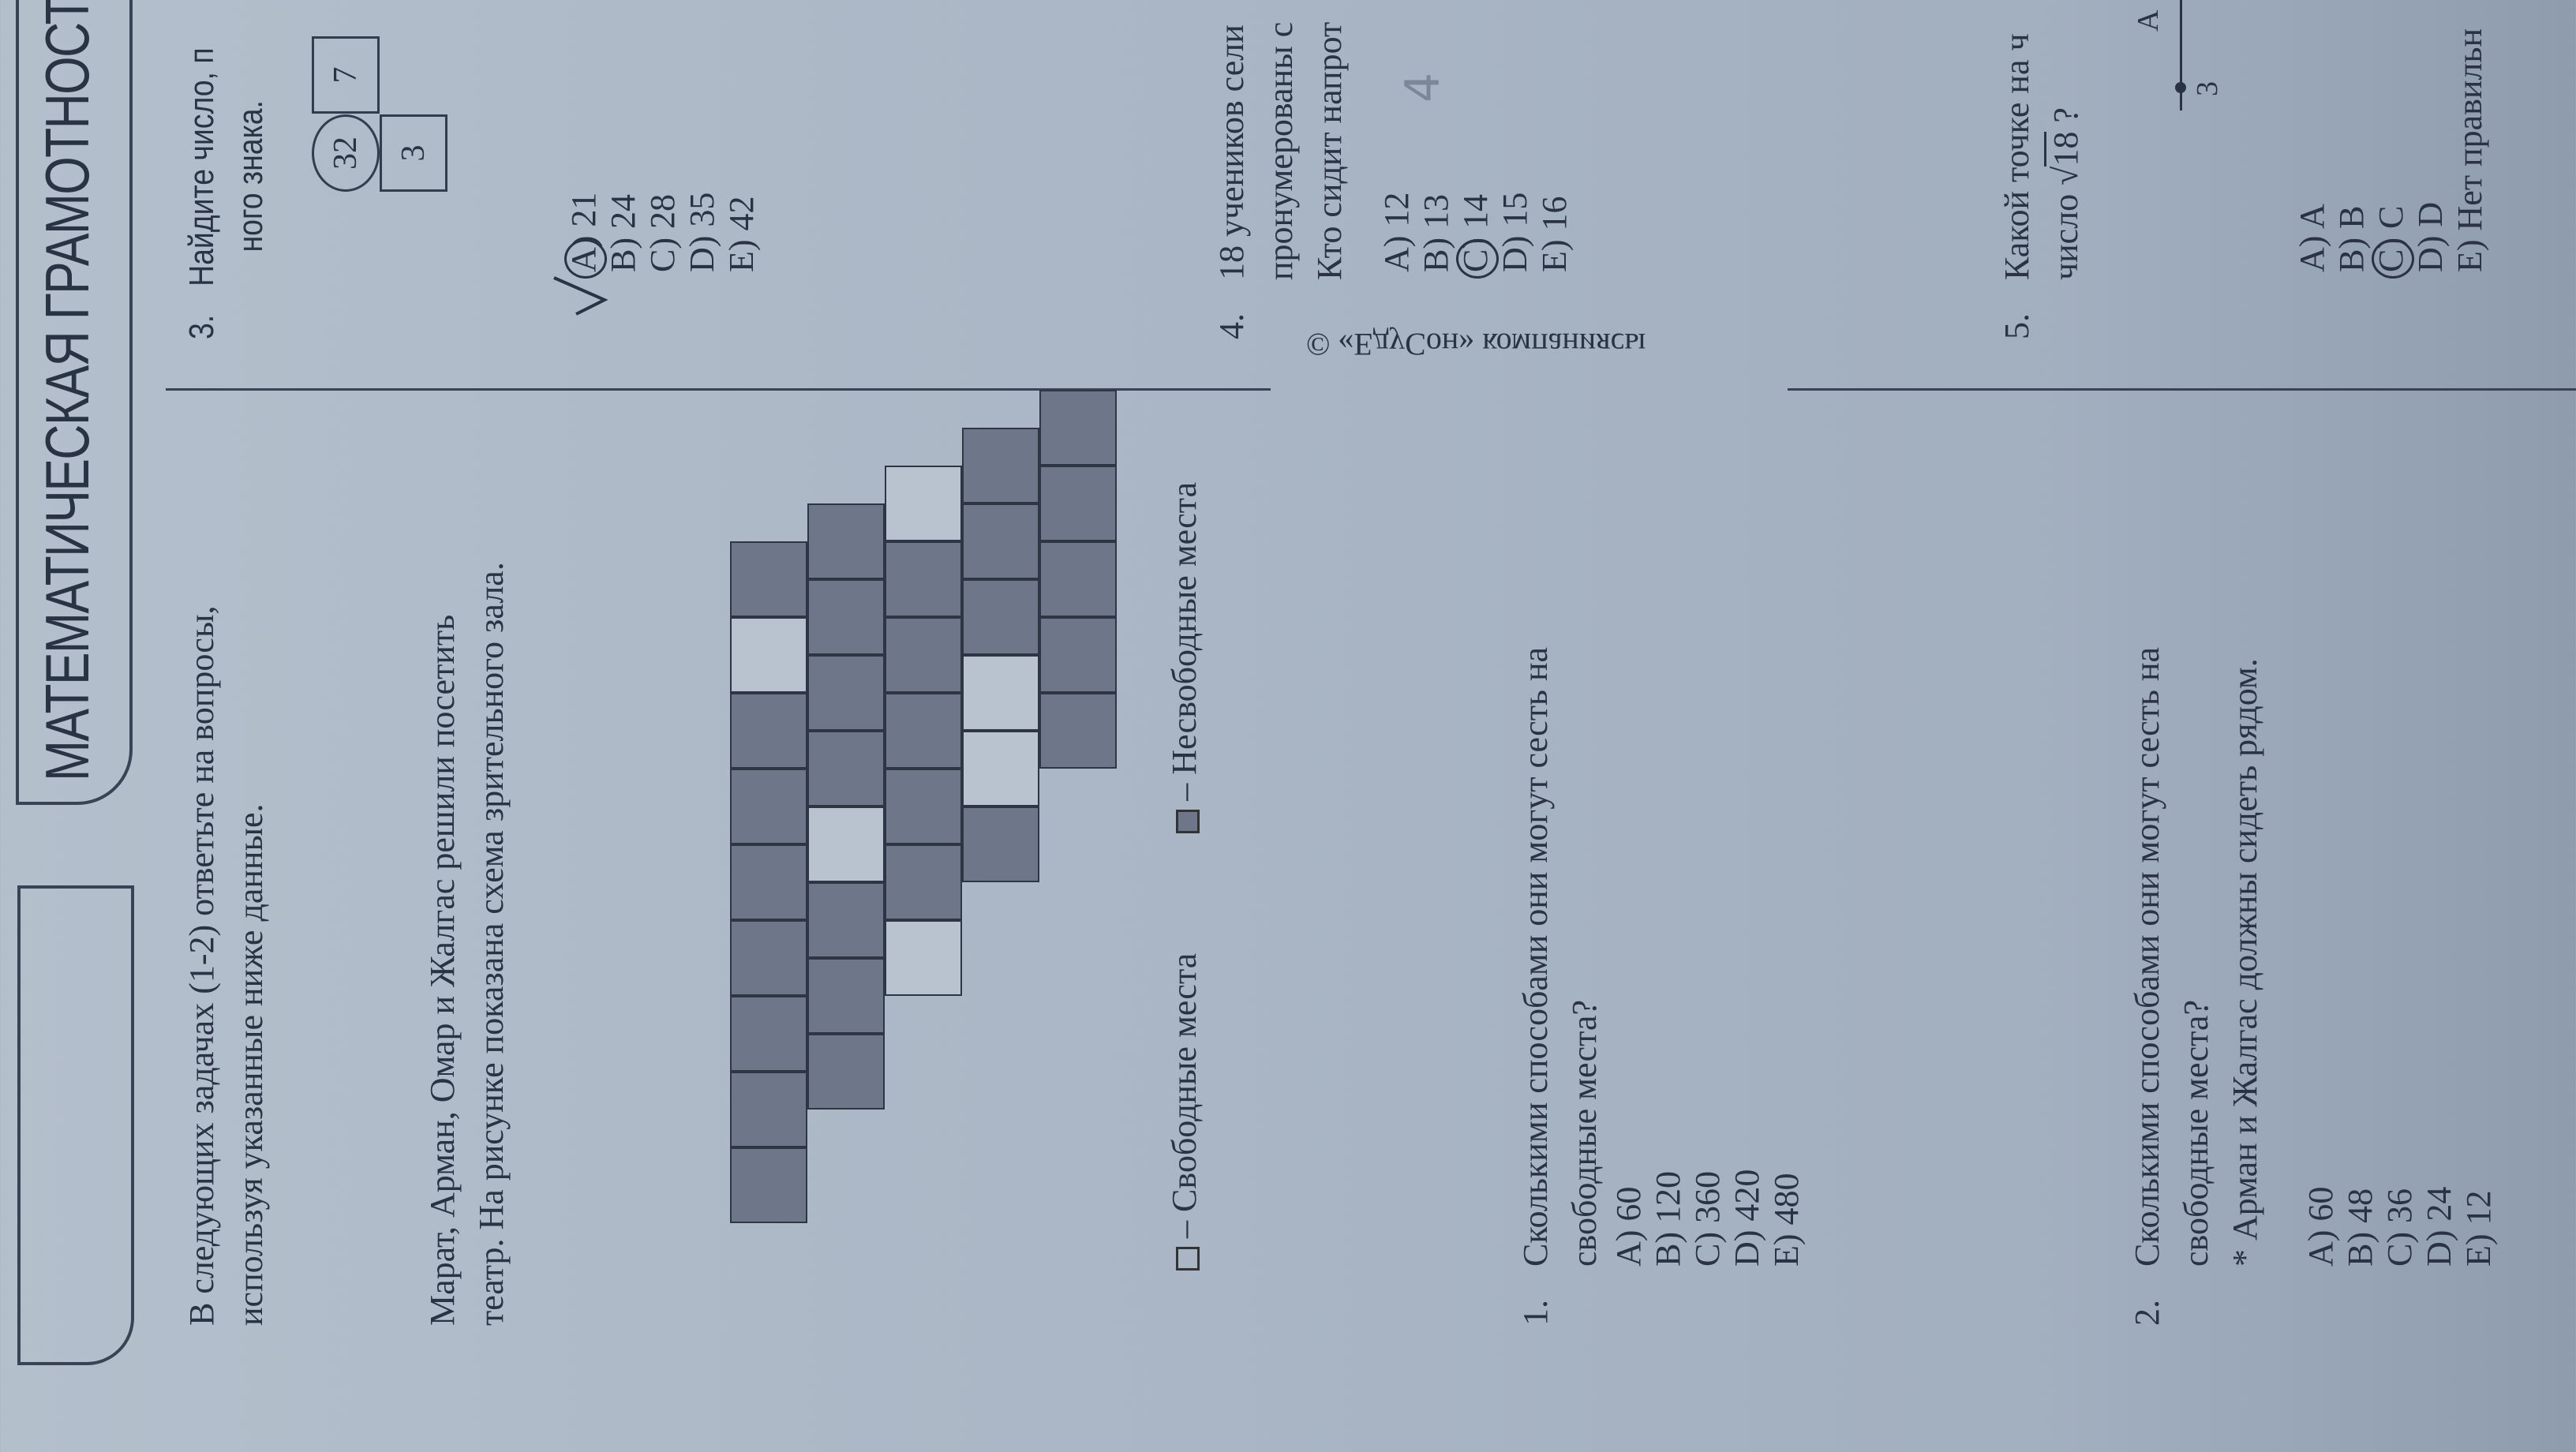 Image resolution: width=2576 pixels, height=1452 pixels. What do you see at coordinates (1668, 1219) in the screenshot?
I see `answer-option: B) 120` at bounding box center [1668, 1219].